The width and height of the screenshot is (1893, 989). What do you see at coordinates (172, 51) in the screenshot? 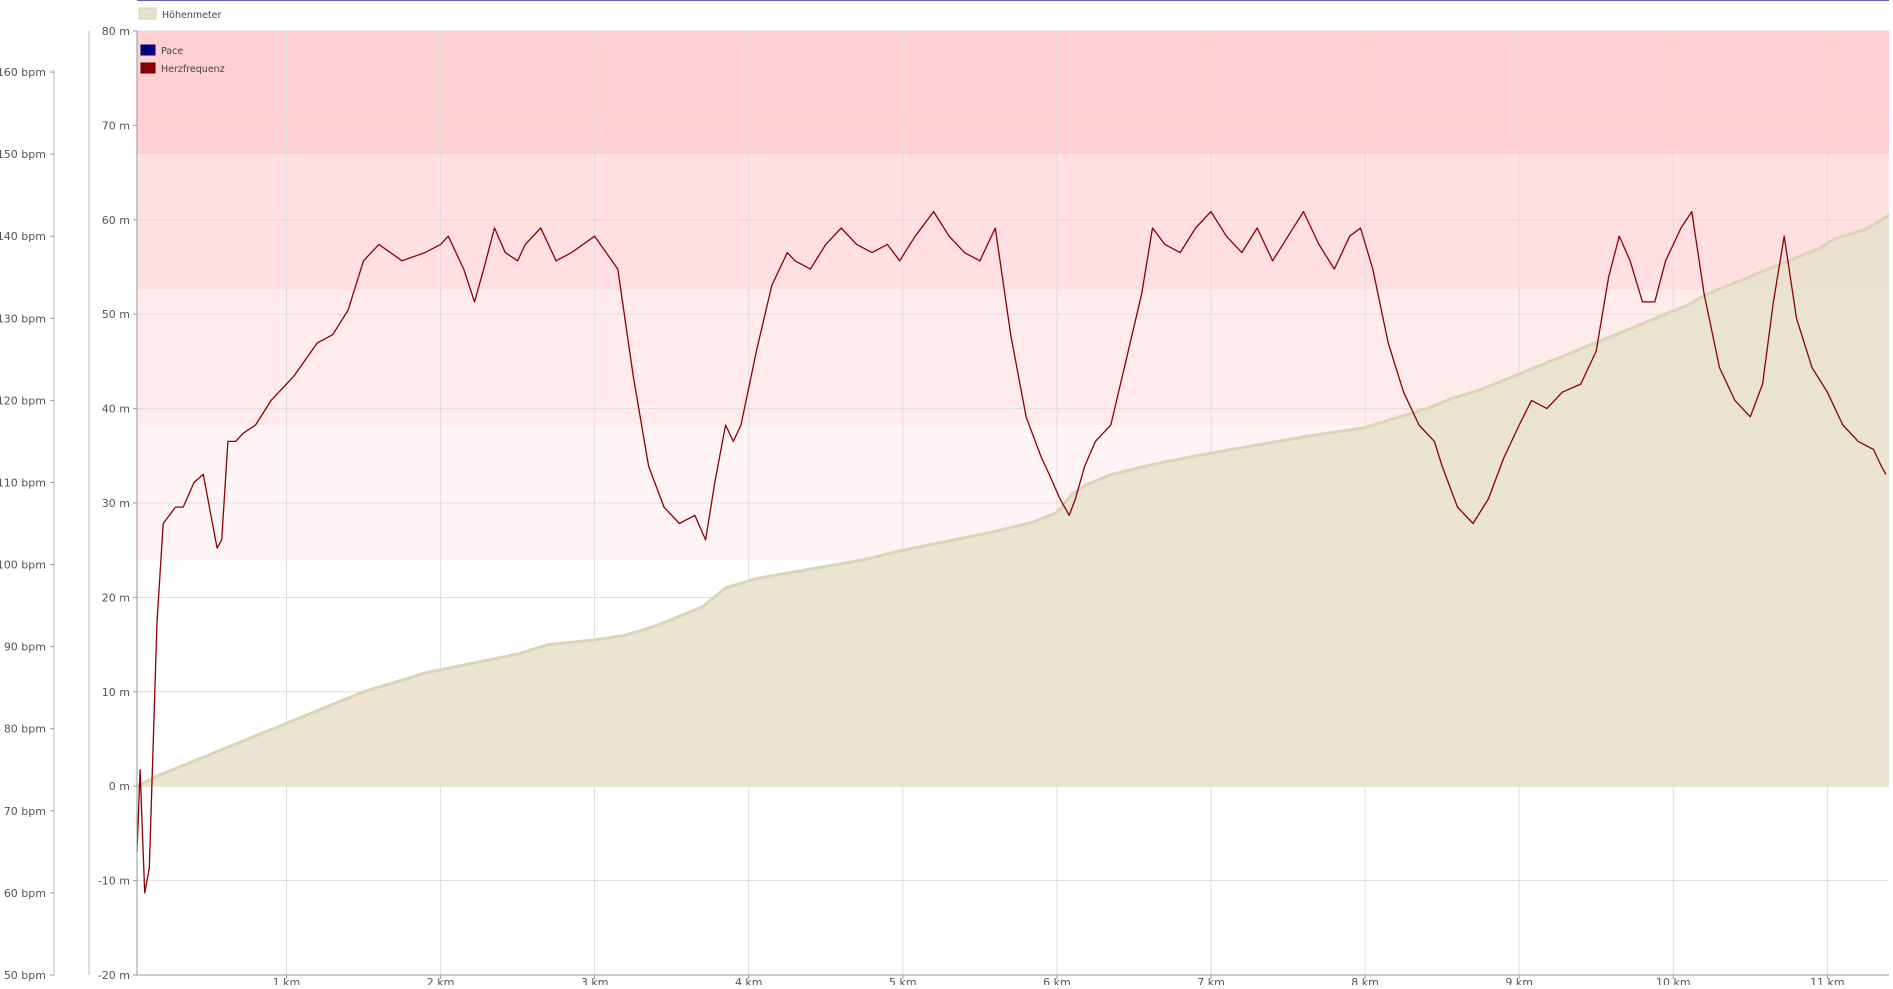
I see `legend-label: Pace` at bounding box center [172, 51].